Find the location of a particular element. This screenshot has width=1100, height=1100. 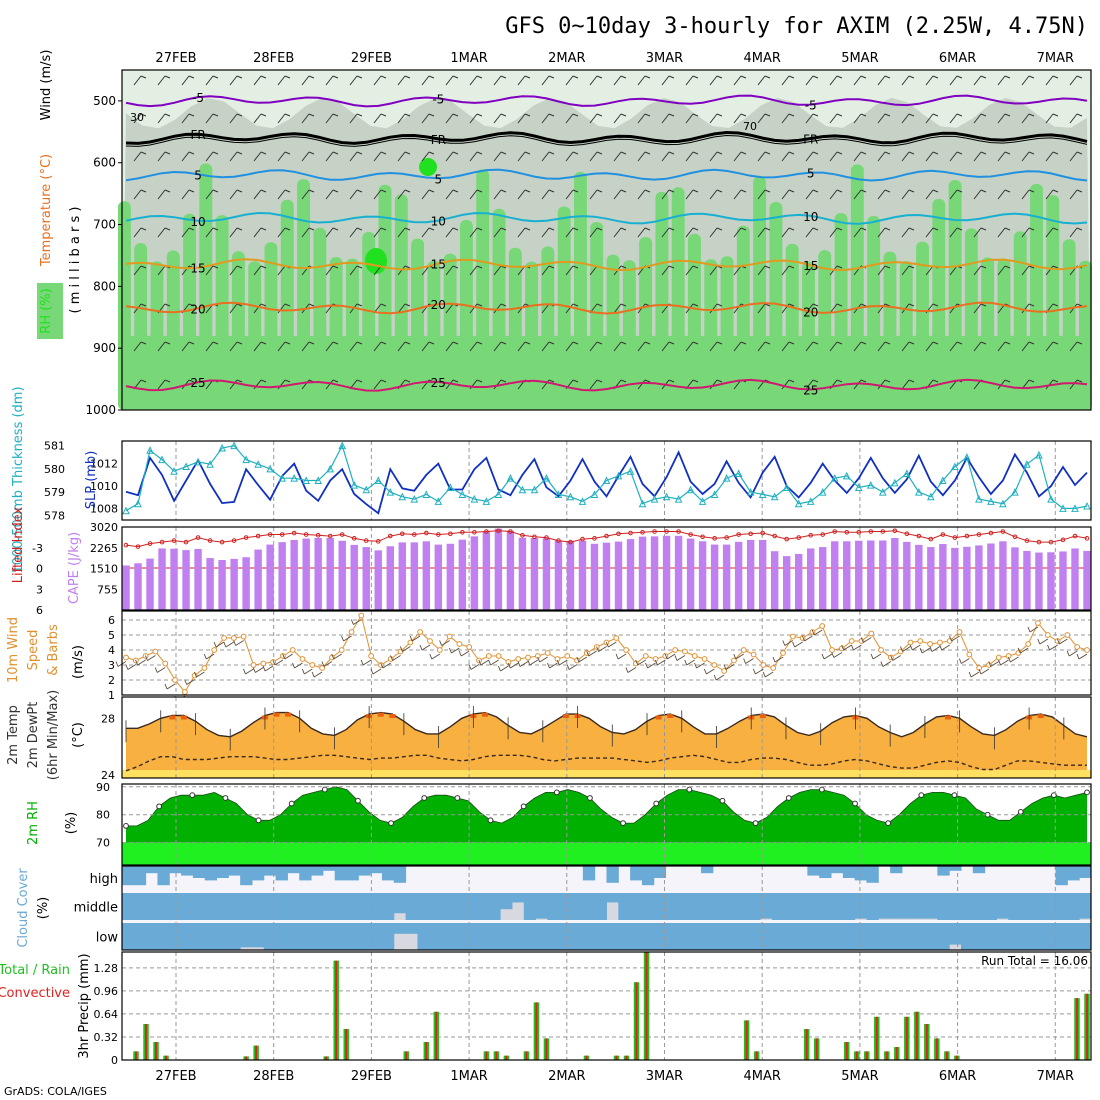

precip-frame is located at coordinates (606, 1006).